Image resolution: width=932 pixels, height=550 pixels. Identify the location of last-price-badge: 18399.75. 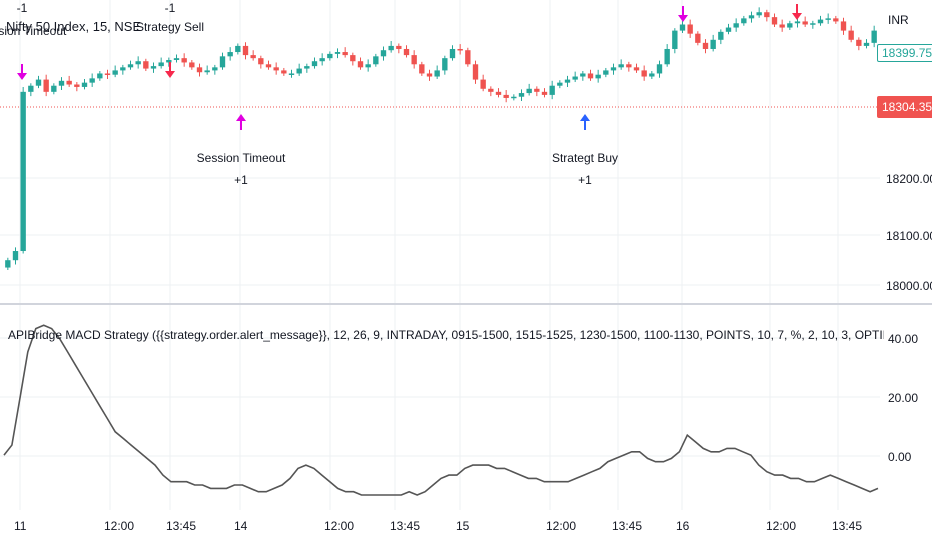
(904, 53).